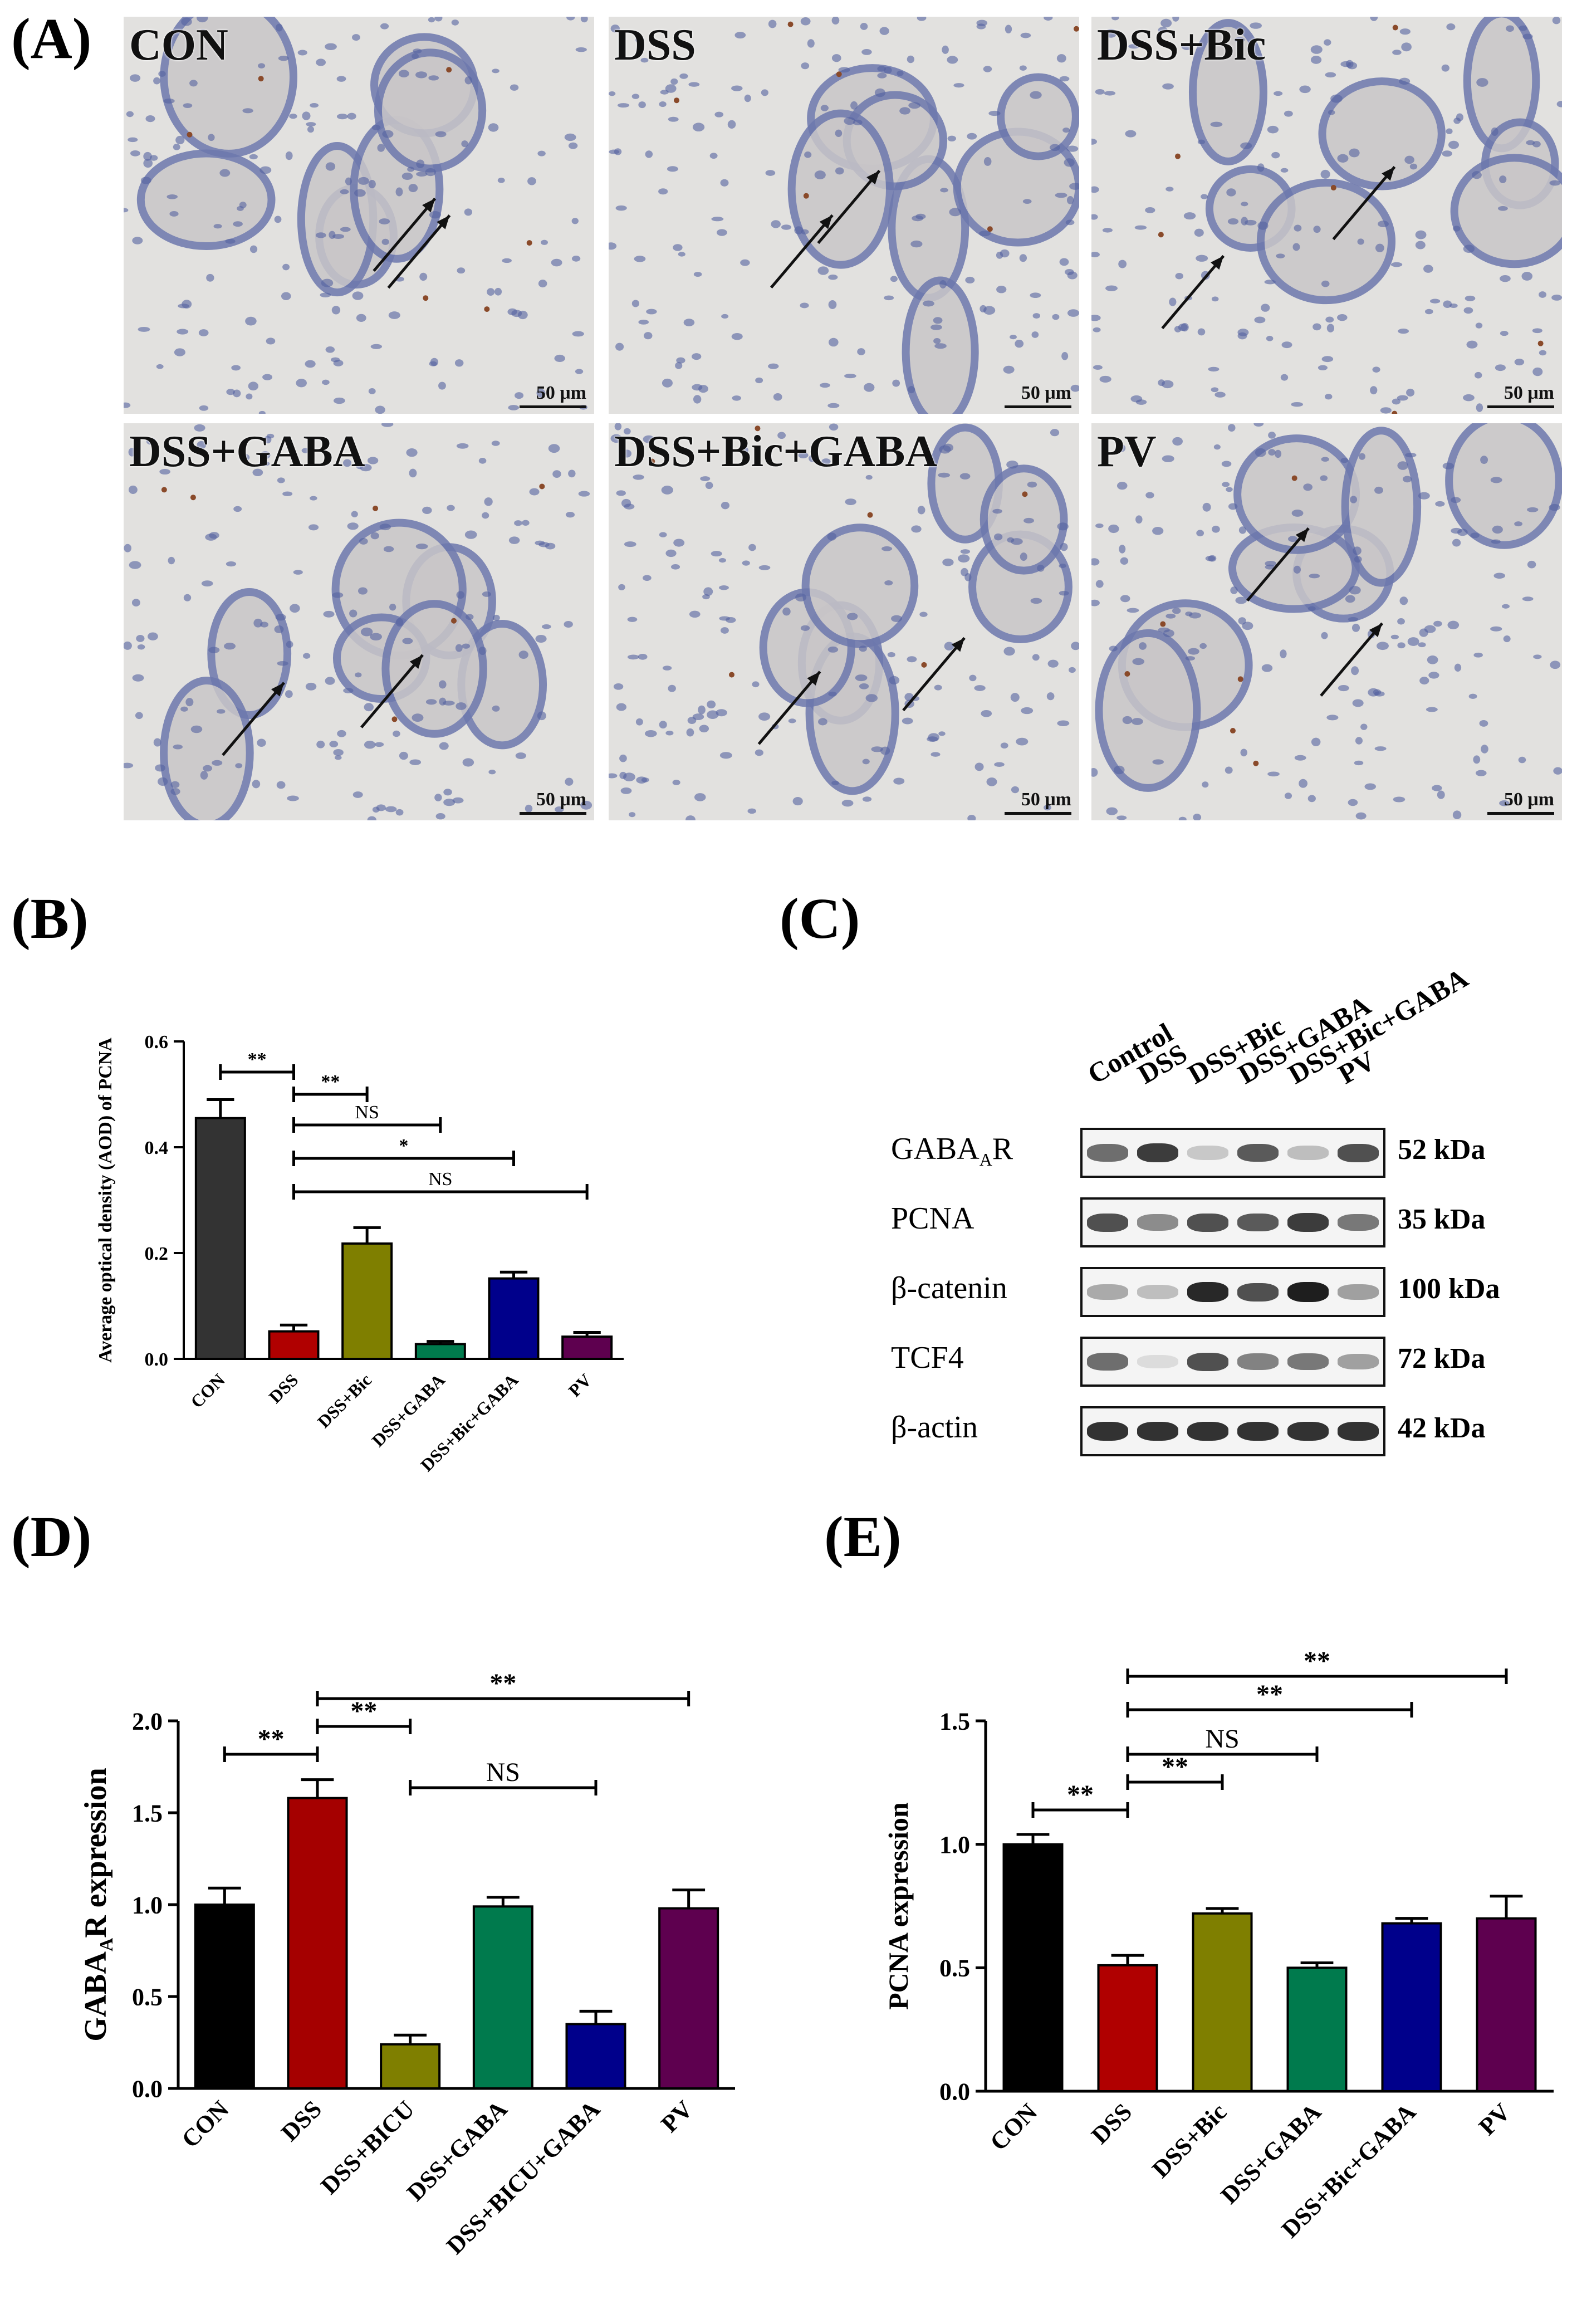 Image resolution: width=1572 pixels, height=2324 pixels. Describe the element at coordinates (344, 1400) in the screenshot. I see `x-category-label: DSS+Bic` at that location.